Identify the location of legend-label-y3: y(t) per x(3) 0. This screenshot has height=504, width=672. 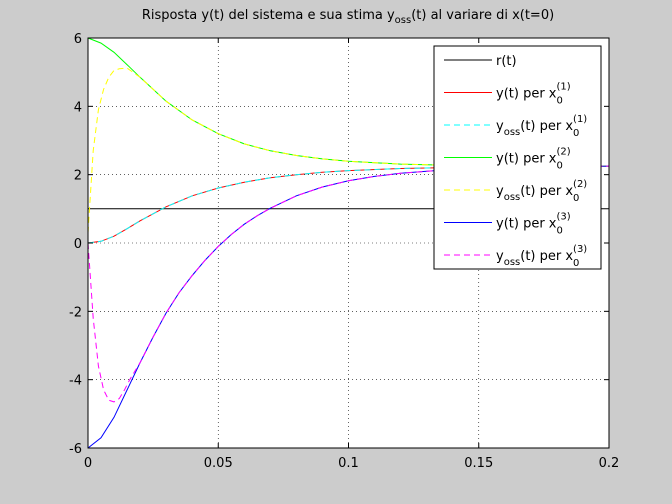
(533, 224).